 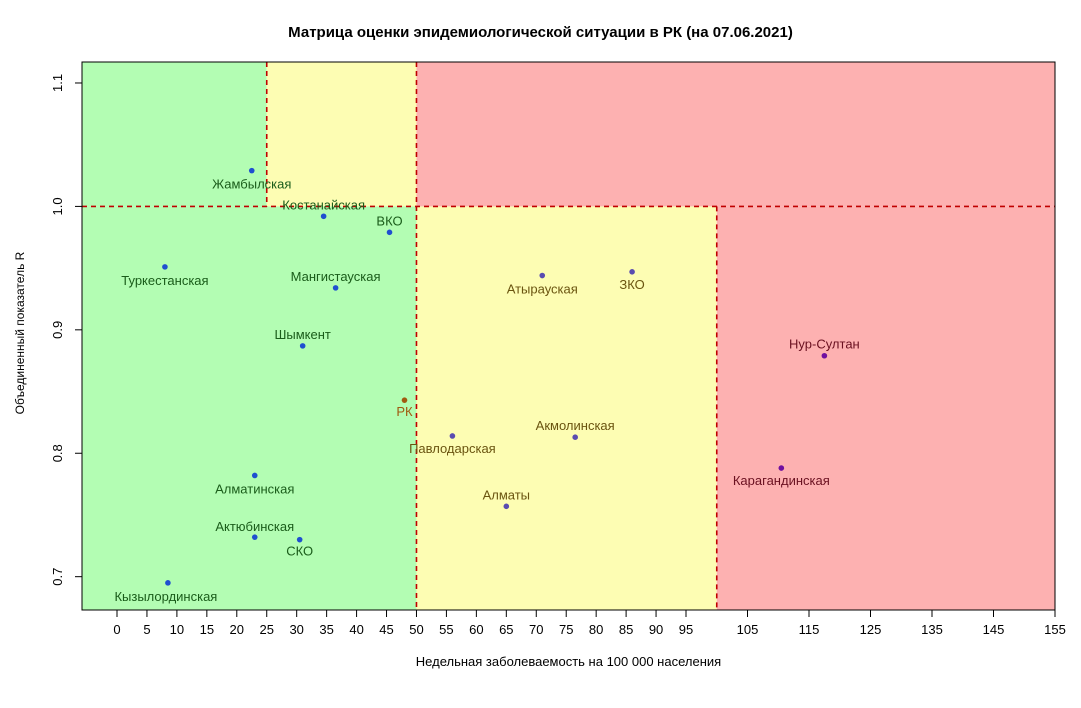 What do you see at coordinates (165, 596) in the screenshot?
I see `point-label: Кызылординская` at bounding box center [165, 596].